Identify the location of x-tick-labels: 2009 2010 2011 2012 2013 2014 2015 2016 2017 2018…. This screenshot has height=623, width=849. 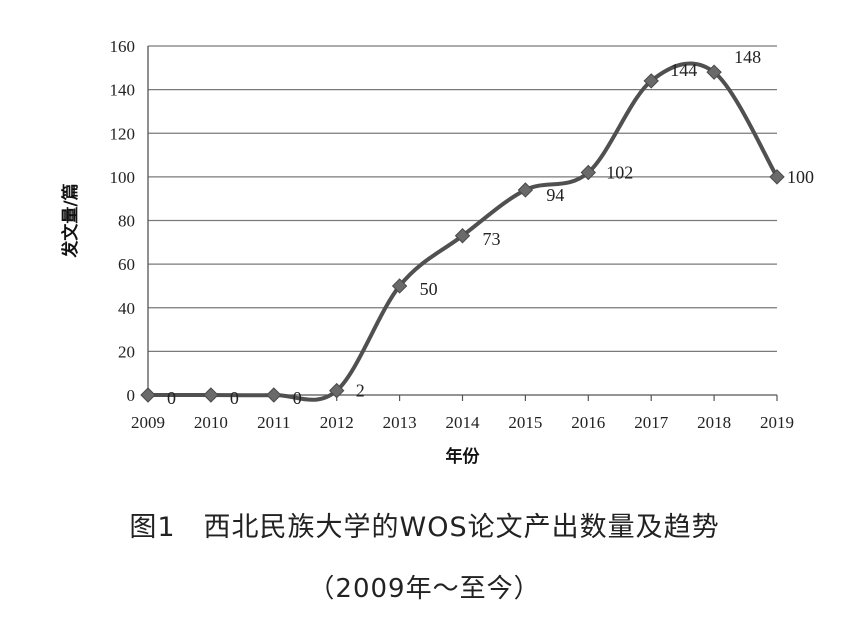
(462, 413).